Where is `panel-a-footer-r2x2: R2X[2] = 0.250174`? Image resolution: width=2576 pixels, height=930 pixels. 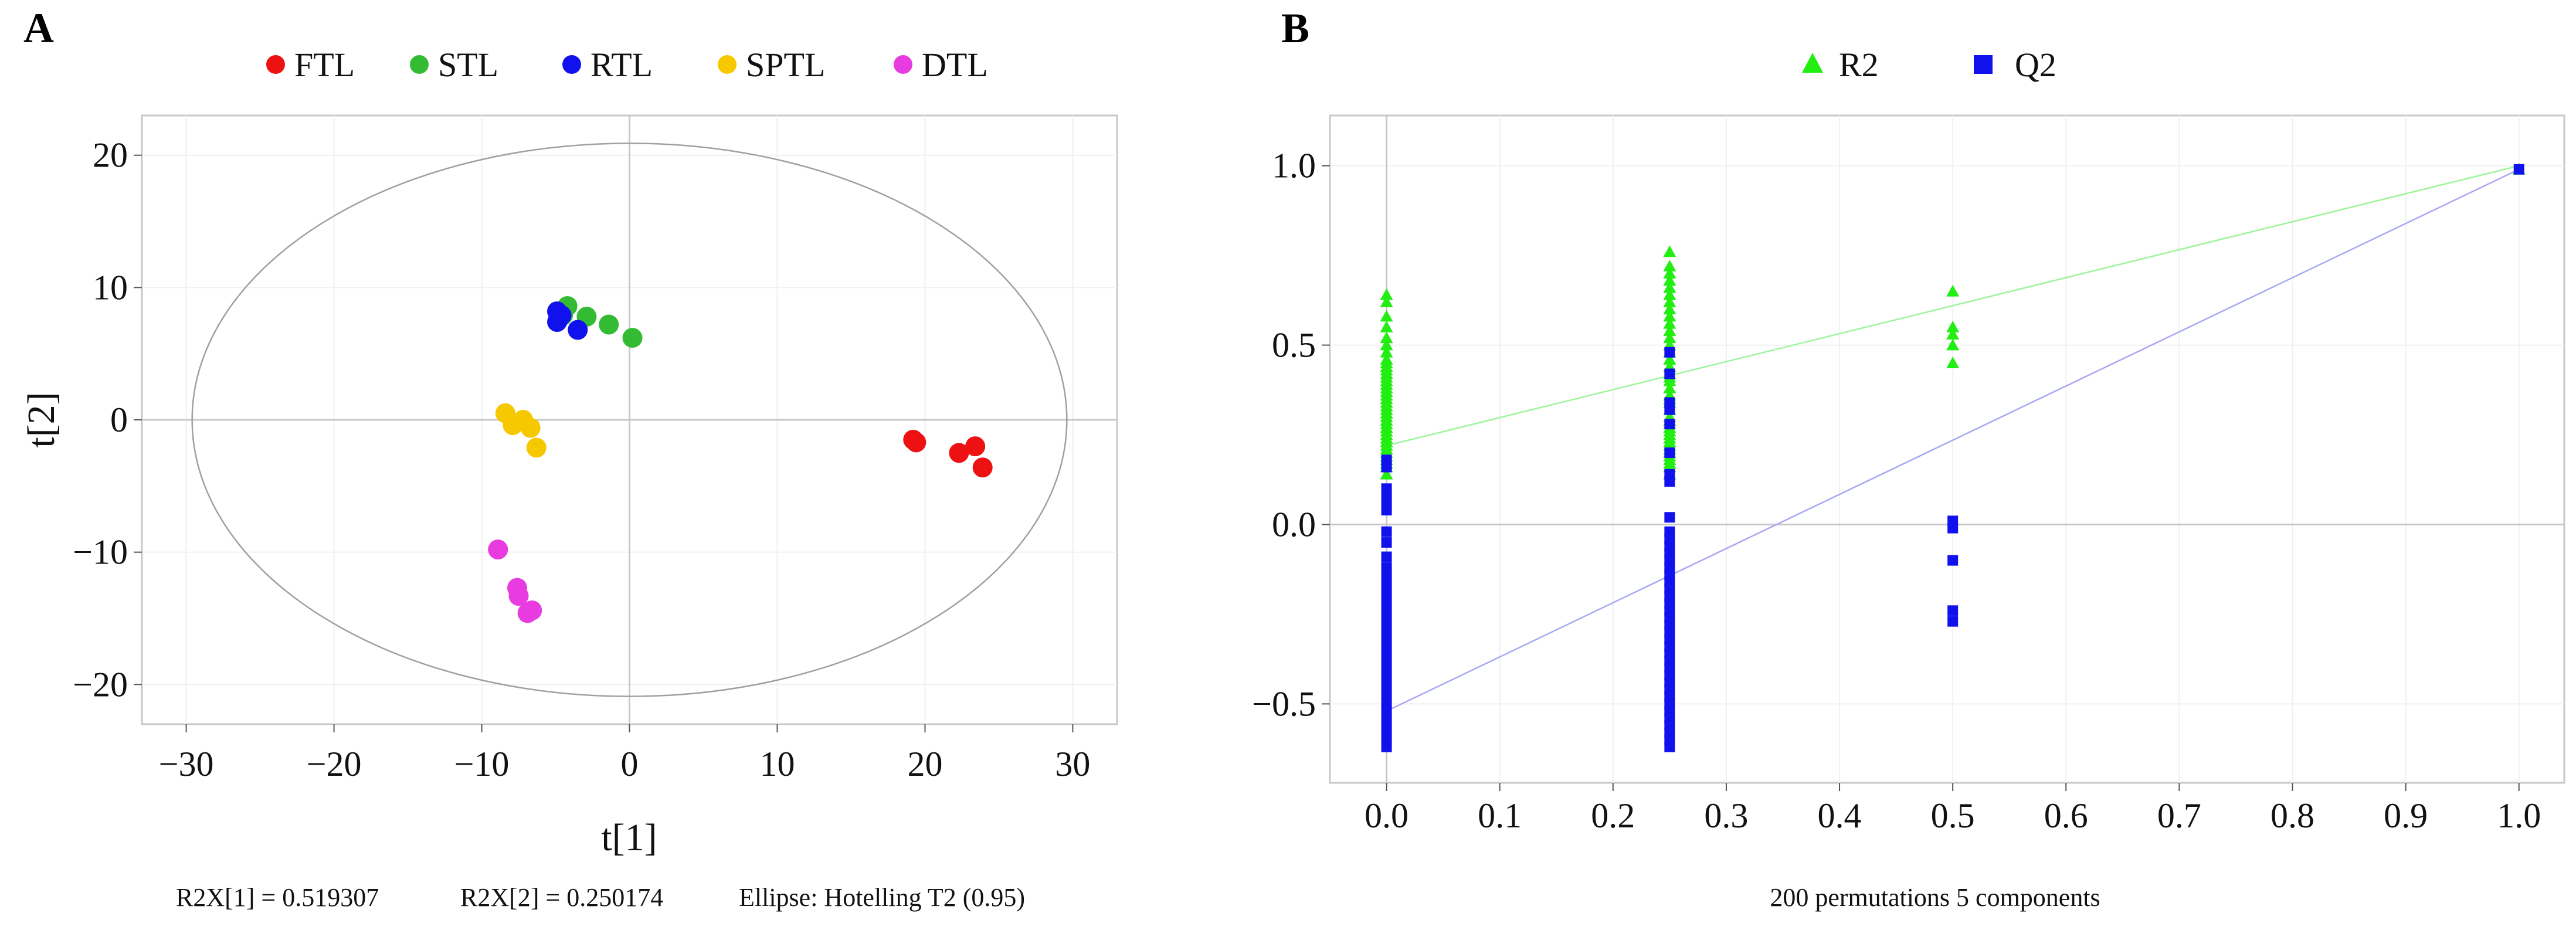
panel-a-footer-r2x2: R2X[2] = 0.250174 is located at coordinates (561, 897).